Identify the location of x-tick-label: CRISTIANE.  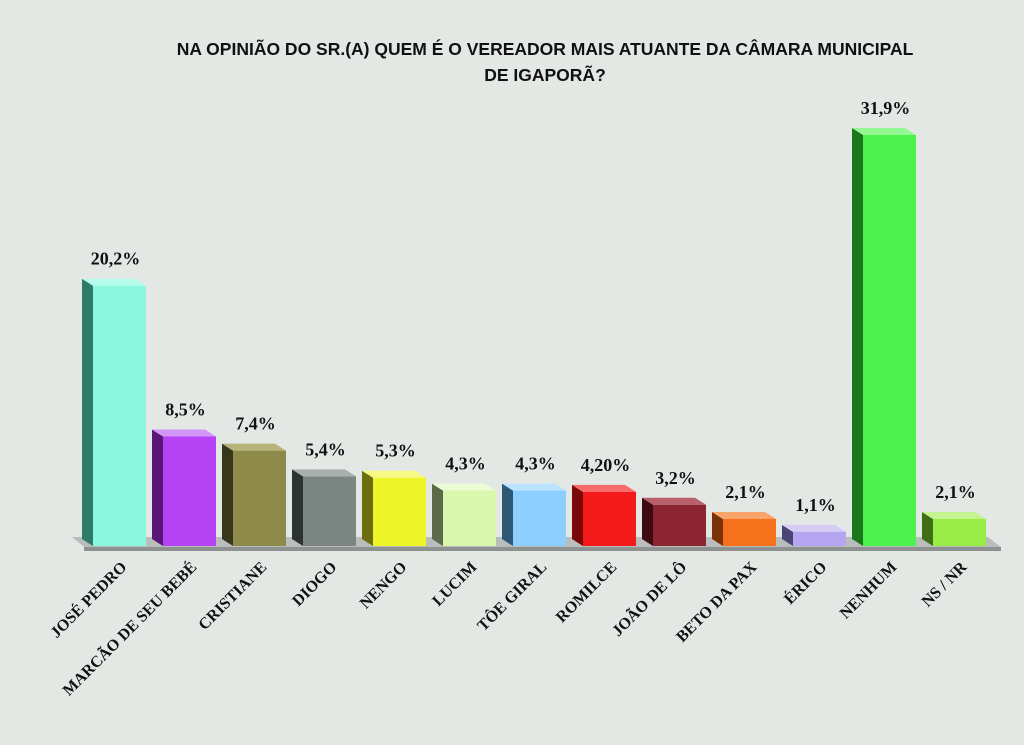
(232, 596).